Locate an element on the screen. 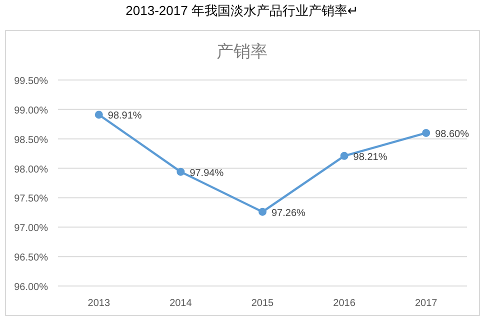 The image size is (484, 321). xtick: 2014 is located at coordinates (181, 303).